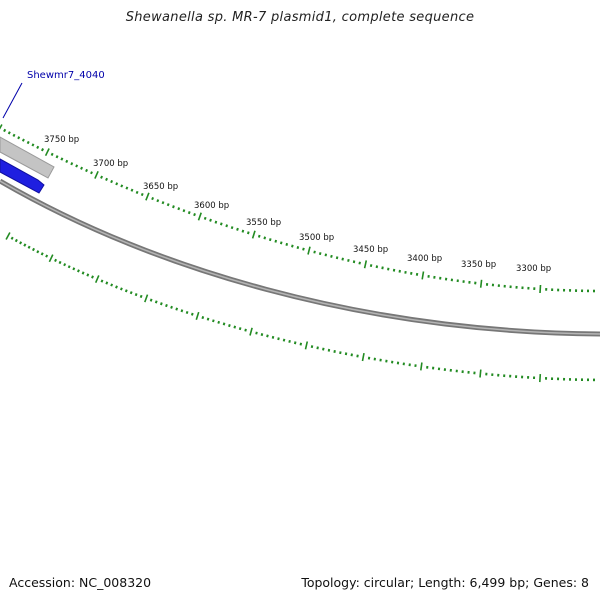  I want to click on gene-reverse-strand, so click(27, 157).